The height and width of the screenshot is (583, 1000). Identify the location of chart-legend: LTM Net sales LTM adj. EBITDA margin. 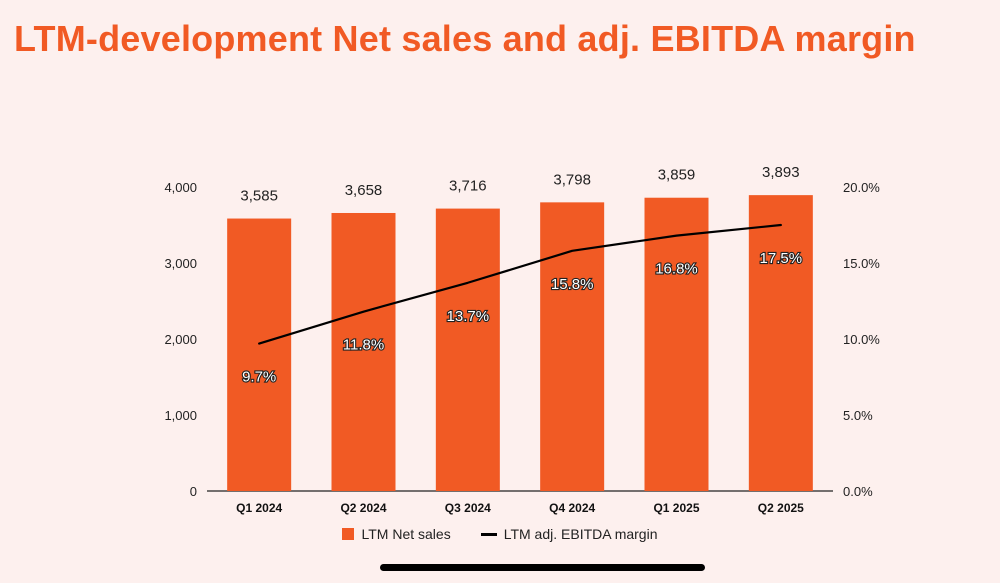
(500, 534).